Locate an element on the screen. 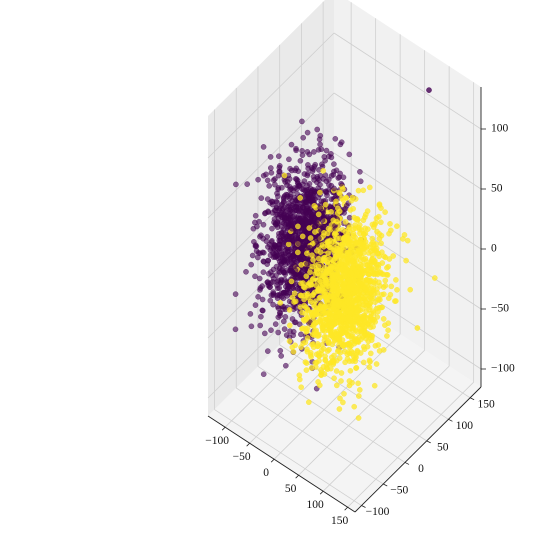  x-axis-line is located at coordinates (281, 464).